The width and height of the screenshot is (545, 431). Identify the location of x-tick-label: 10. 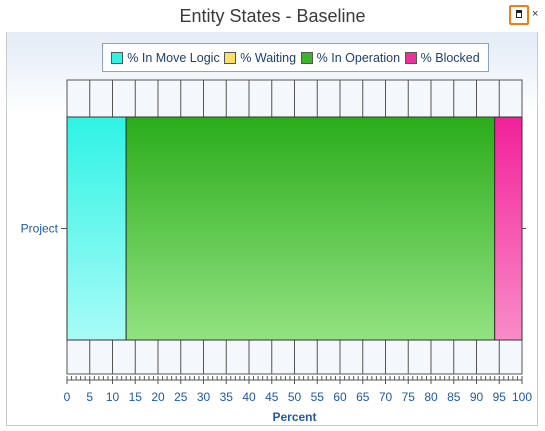
(113, 397).